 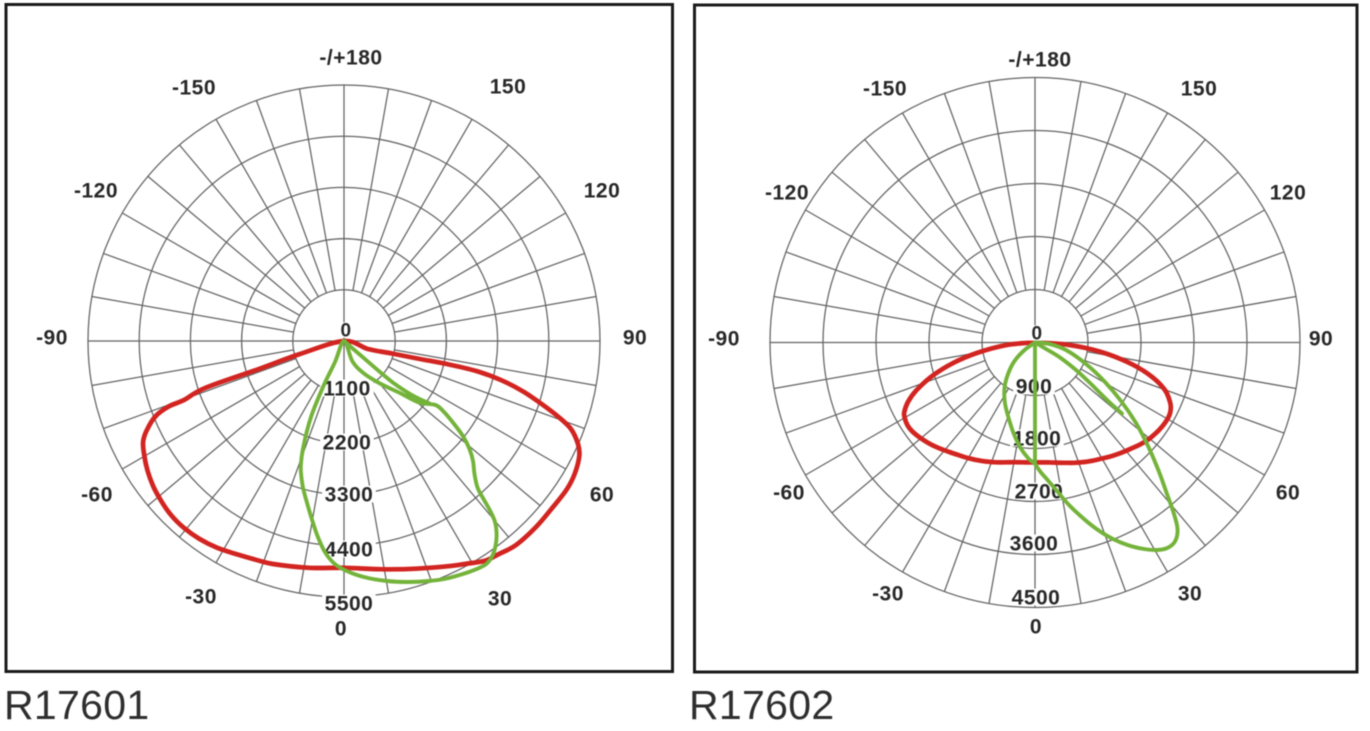 I want to click on svg-text: R17601, so click(x=76, y=704).